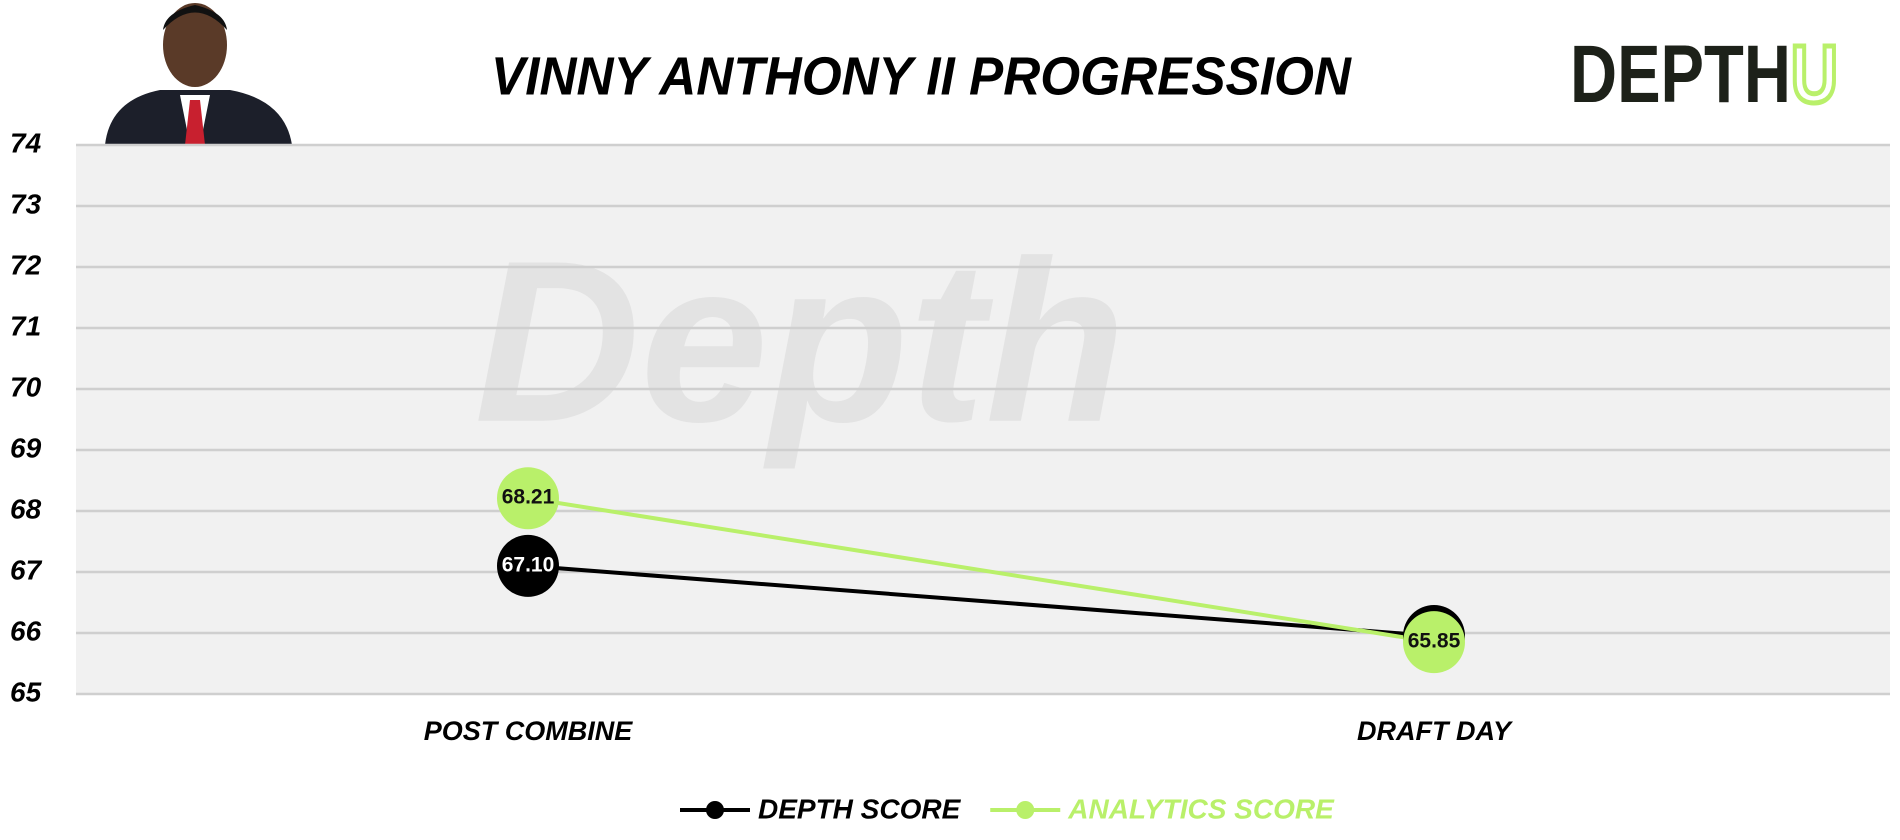 Image resolution: width=1900 pixels, height=840 pixels. What do you see at coordinates (1814, 74) in the screenshot?
I see `logo-accent: U` at bounding box center [1814, 74].